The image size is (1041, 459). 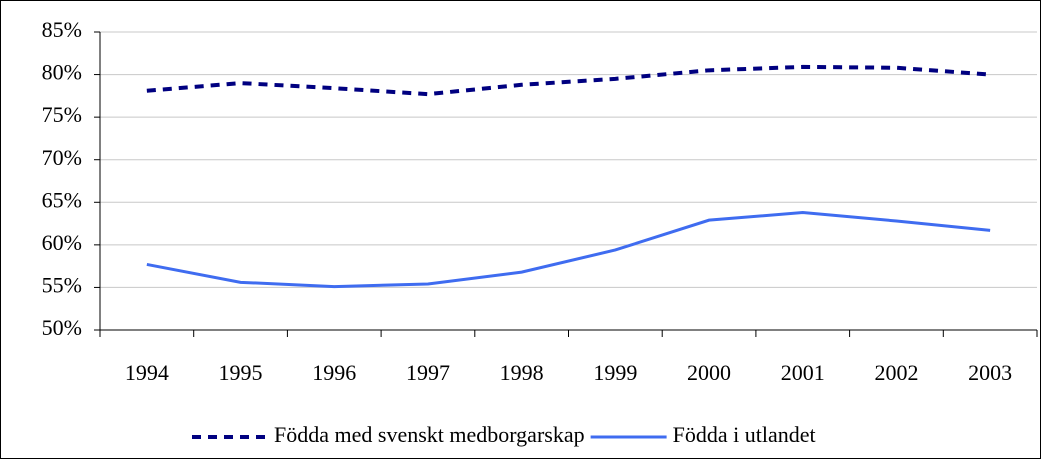 I want to click on y-tick-label: 70%, so click(x=62, y=157).